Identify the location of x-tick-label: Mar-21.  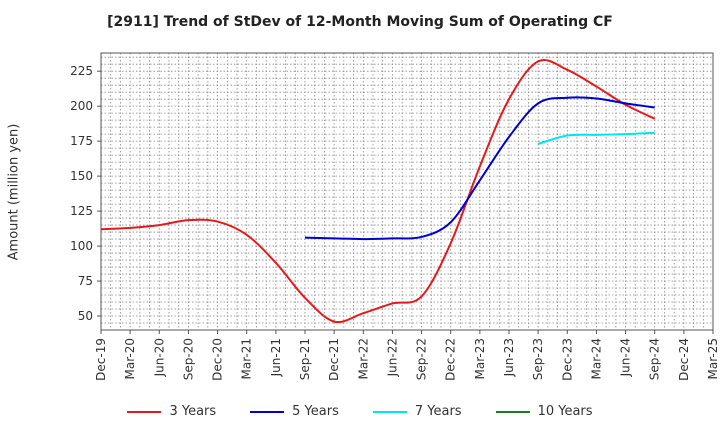
(247, 358).